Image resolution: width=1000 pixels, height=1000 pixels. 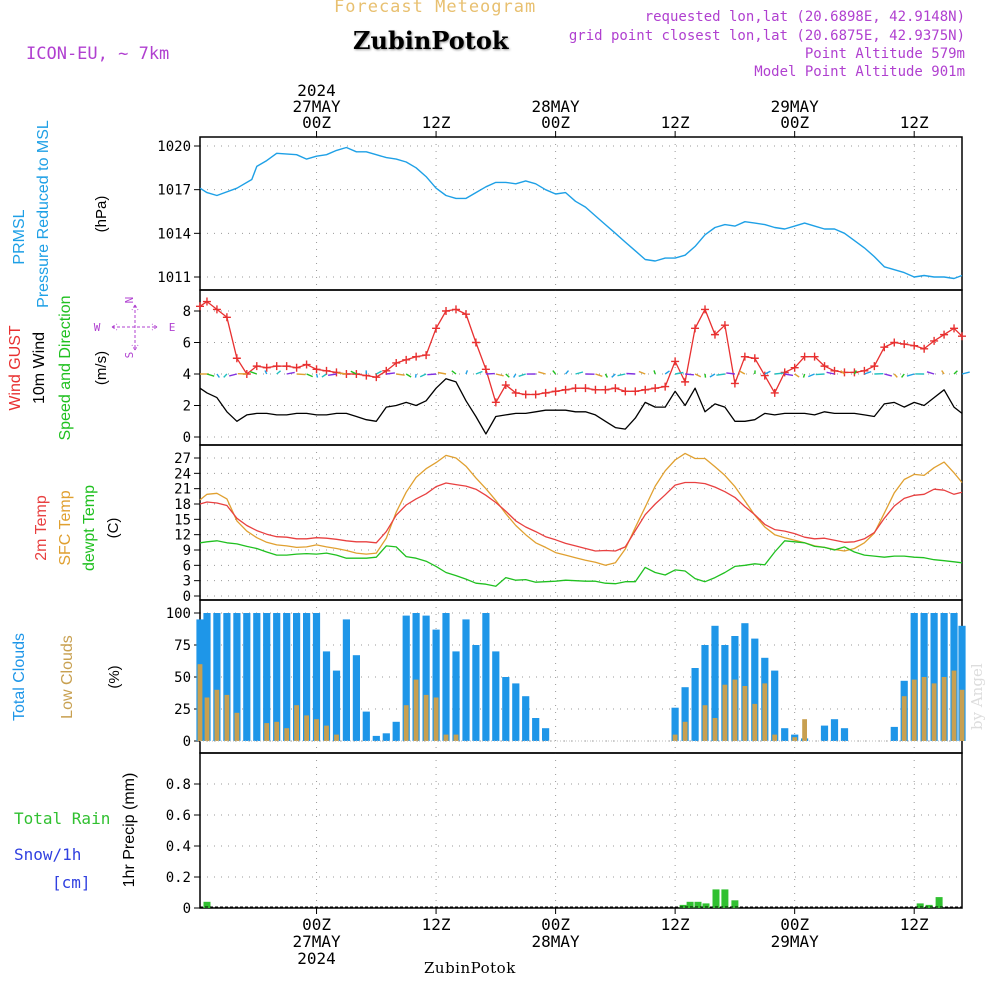 What do you see at coordinates (431, 40) in the screenshot?
I see `location-title: ZubinPotok` at bounding box center [431, 40].